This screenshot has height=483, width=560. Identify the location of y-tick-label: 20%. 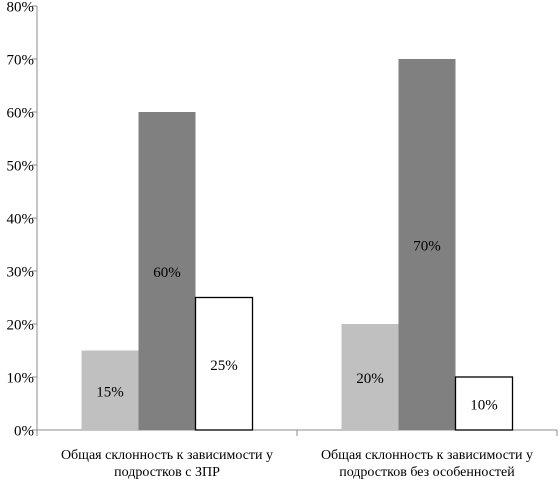
(21, 326).